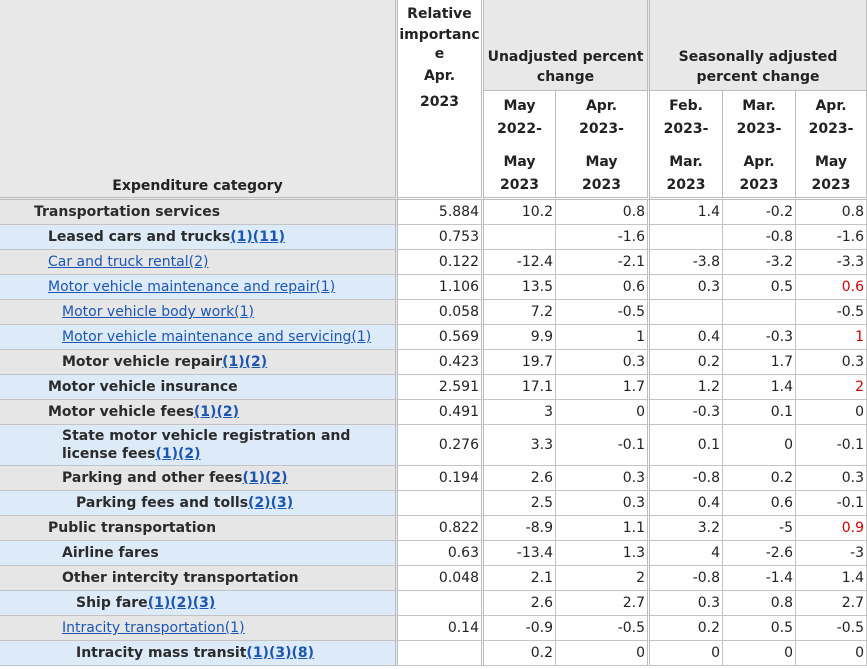 This screenshot has width=867, height=669. Describe the element at coordinates (441, 312) in the screenshot. I see `value-cell: 0.058` at that location.